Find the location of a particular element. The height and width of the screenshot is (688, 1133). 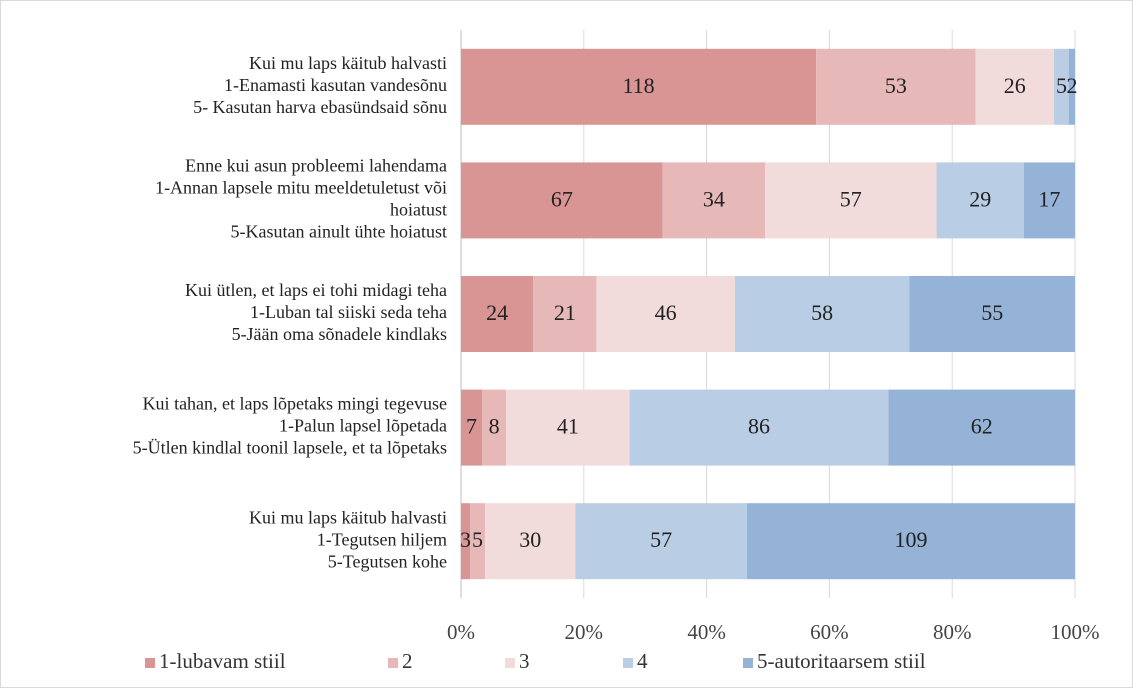

x-tick-label: 80% is located at coordinates (952, 632).